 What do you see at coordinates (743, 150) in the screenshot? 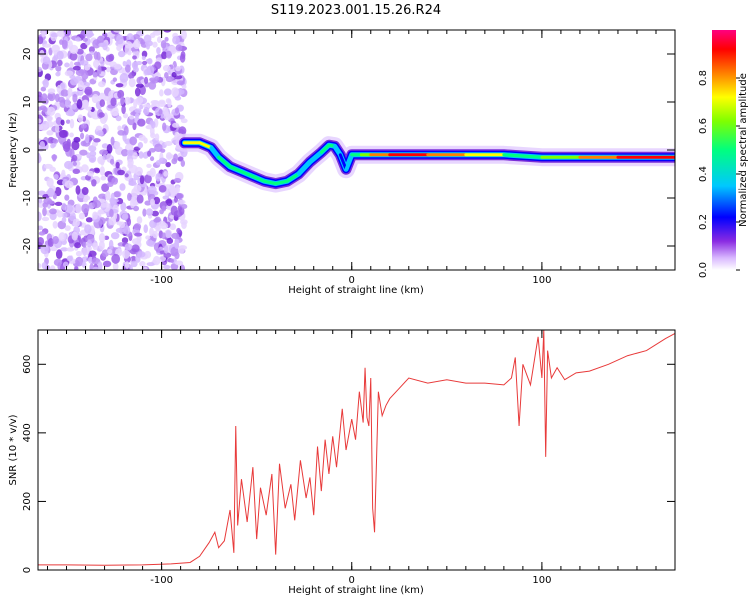
I see `colorbar-label: Normalized spectral amplitude` at bounding box center [743, 150].